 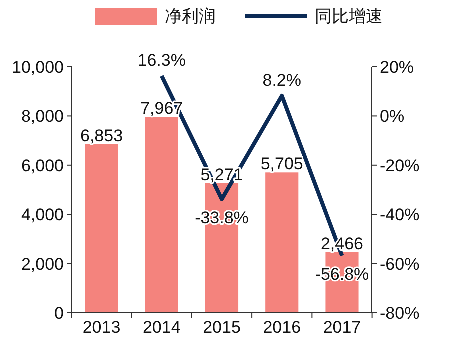 I want to click on x-tick-label: 2015, so click(x=222, y=327).